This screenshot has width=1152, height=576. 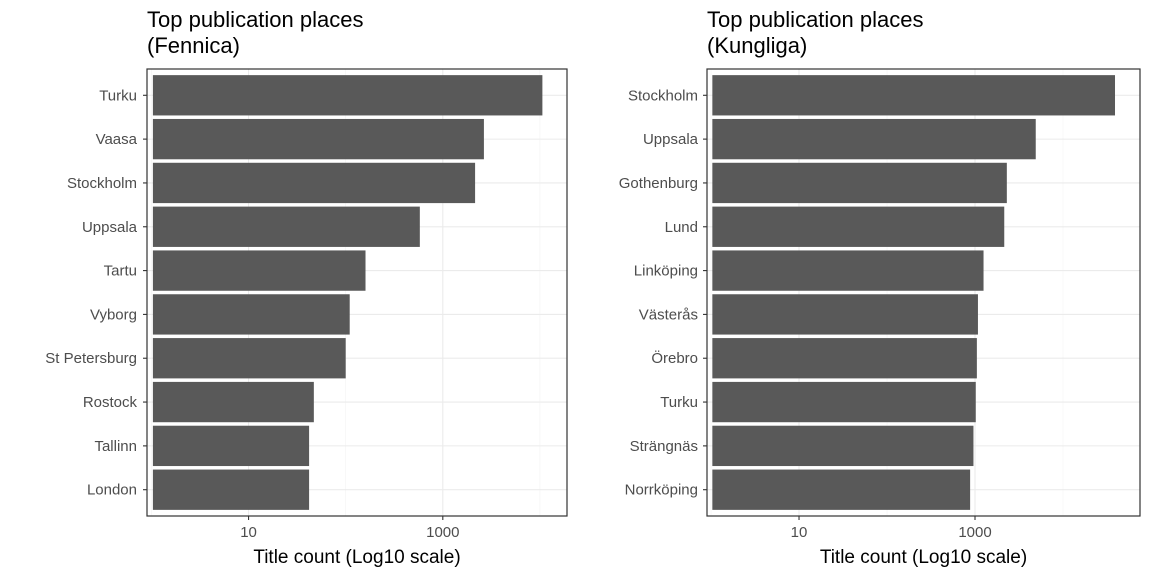 I want to click on y-tick-label: Rostock, so click(x=110, y=402).